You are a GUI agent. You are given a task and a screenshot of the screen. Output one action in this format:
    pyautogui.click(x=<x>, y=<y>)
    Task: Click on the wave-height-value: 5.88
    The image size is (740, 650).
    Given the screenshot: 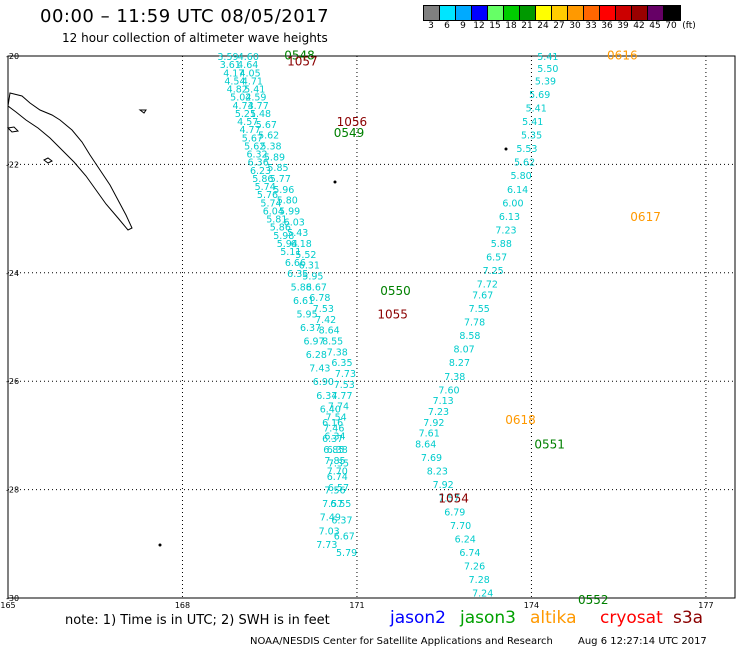 What is the action you would take?
    pyautogui.click(x=301, y=287)
    